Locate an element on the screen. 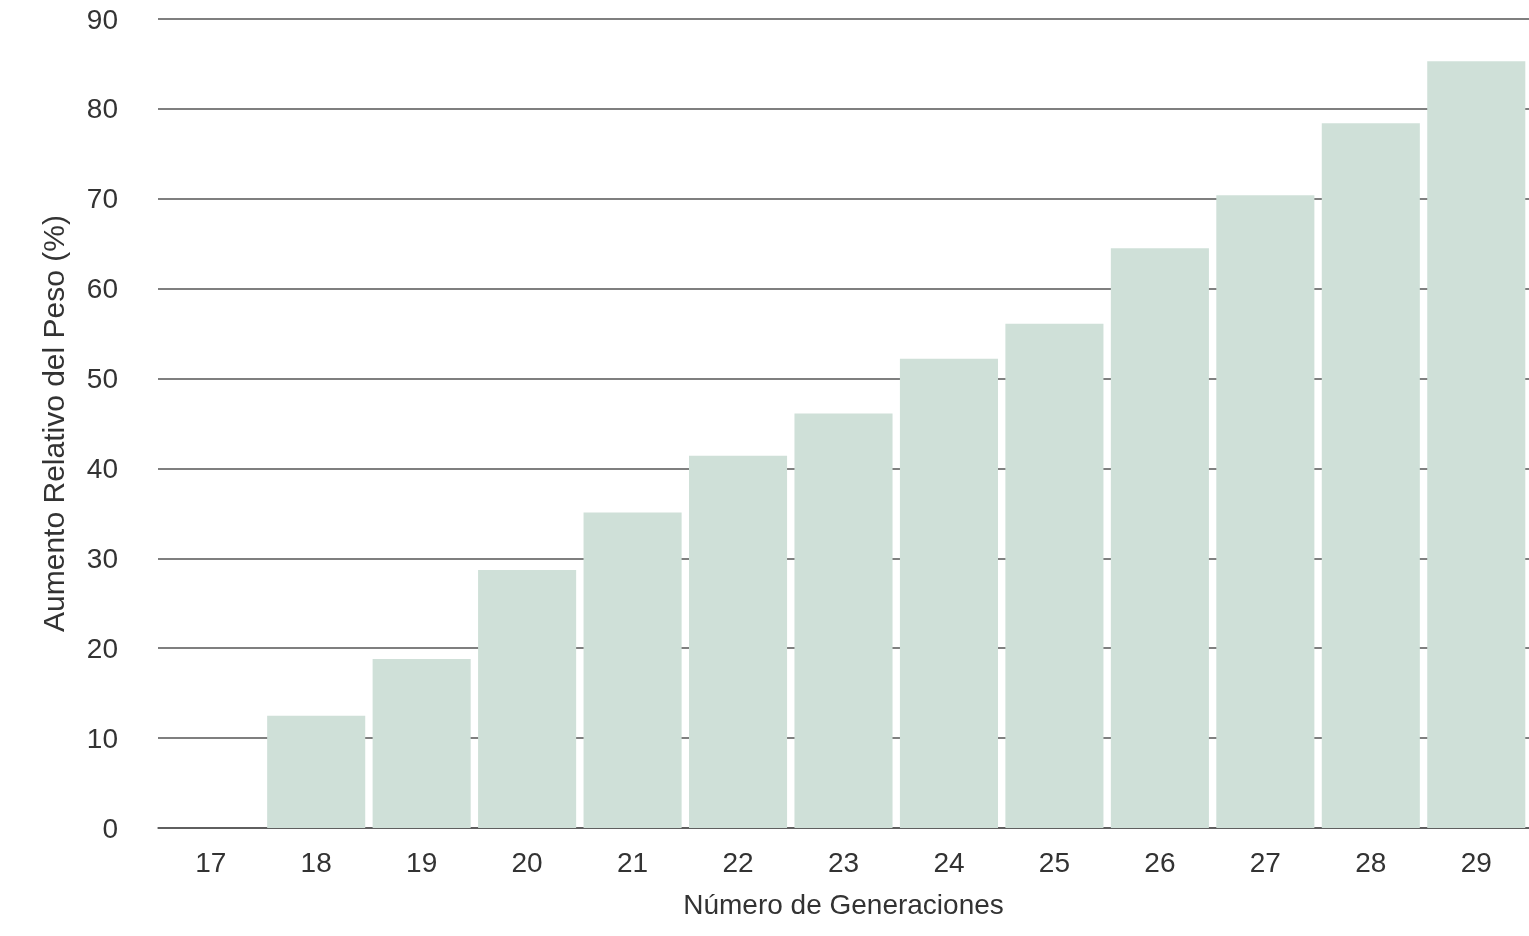 This screenshot has height=936, width=1529. y-tick-label: 10 is located at coordinates (102, 738).